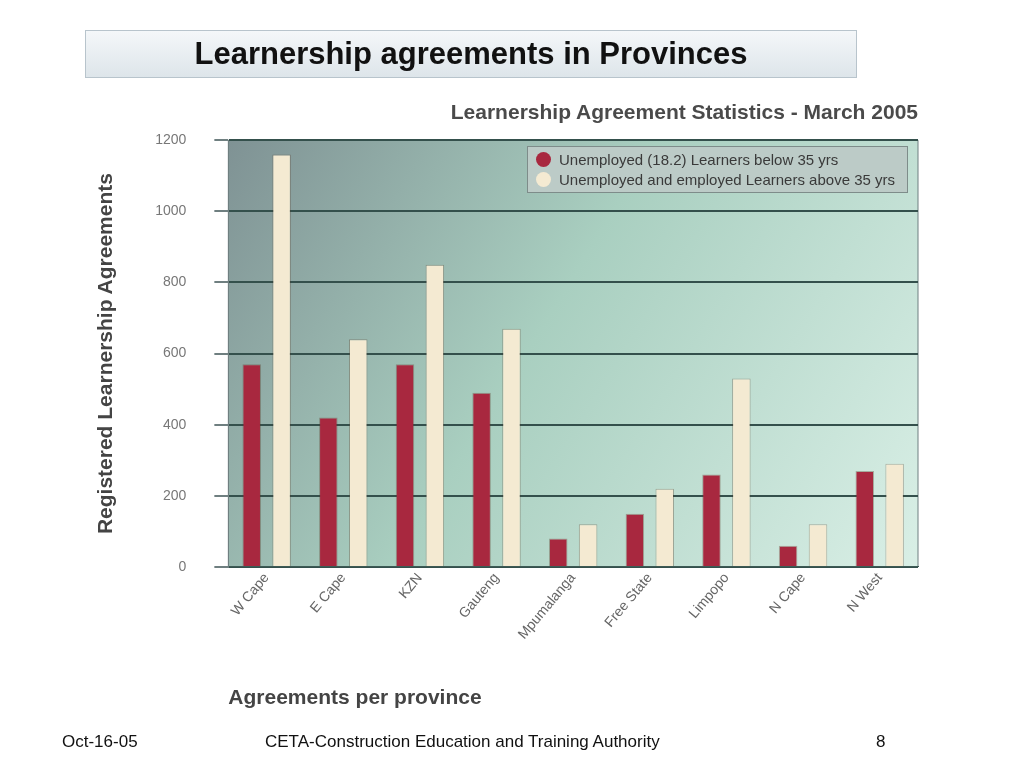  Describe the element at coordinates (355, 697) in the screenshot. I see `x-axis-title: Agreements per province` at that location.